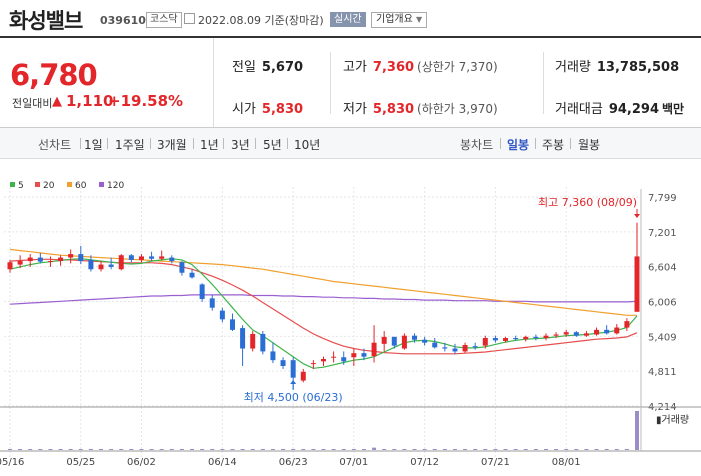  Describe the element at coordinates (307, 145) in the screenshot. I see `period-10year: 10년` at that location.